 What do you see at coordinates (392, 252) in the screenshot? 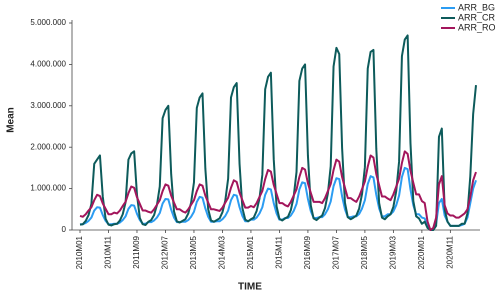
I see `x-tick-label: 2019M03` at bounding box center [392, 252].